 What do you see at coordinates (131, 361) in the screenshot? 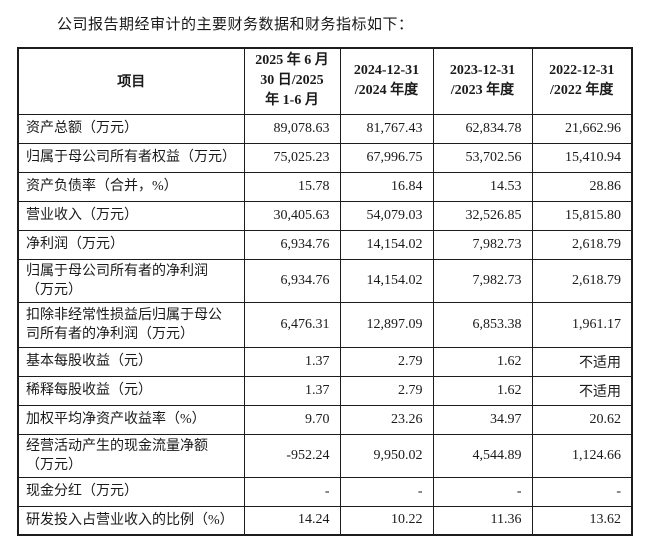
I see `row-label: 基本每股收益（元）` at bounding box center [131, 361].